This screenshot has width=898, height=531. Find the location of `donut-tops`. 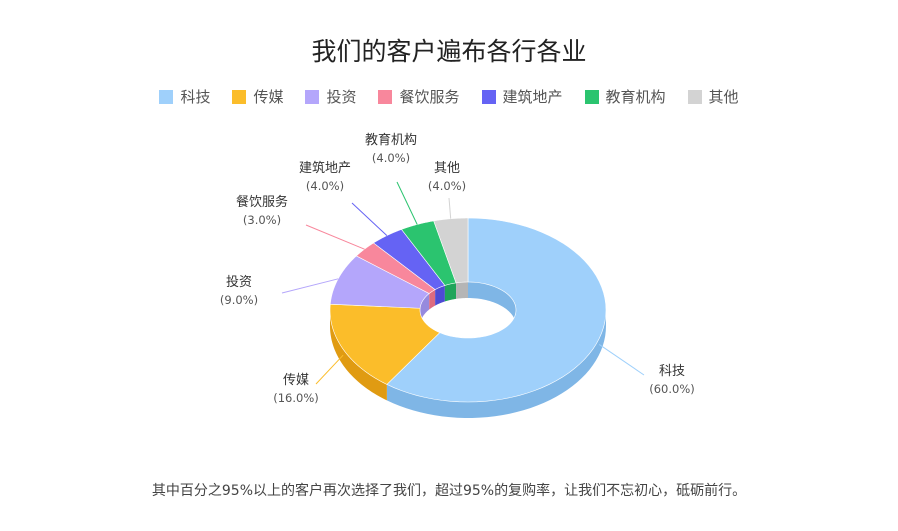

donut-tops is located at coordinates (468, 310).